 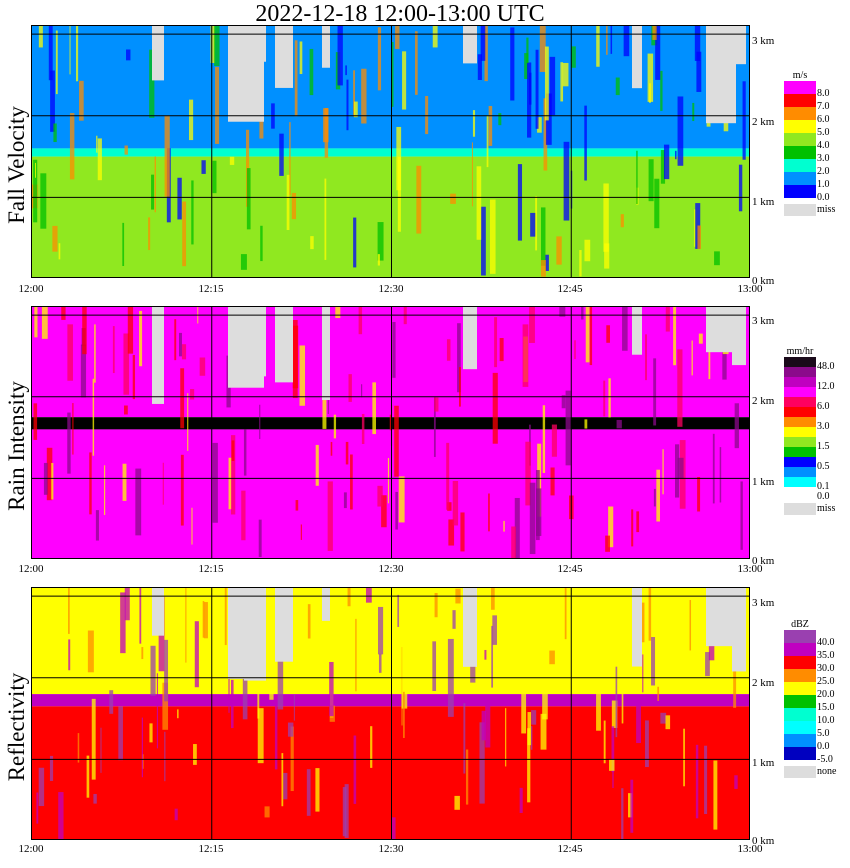 What do you see at coordinates (800, 624) in the screenshot?
I see `legend-unit: dBZ` at bounding box center [800, 624].